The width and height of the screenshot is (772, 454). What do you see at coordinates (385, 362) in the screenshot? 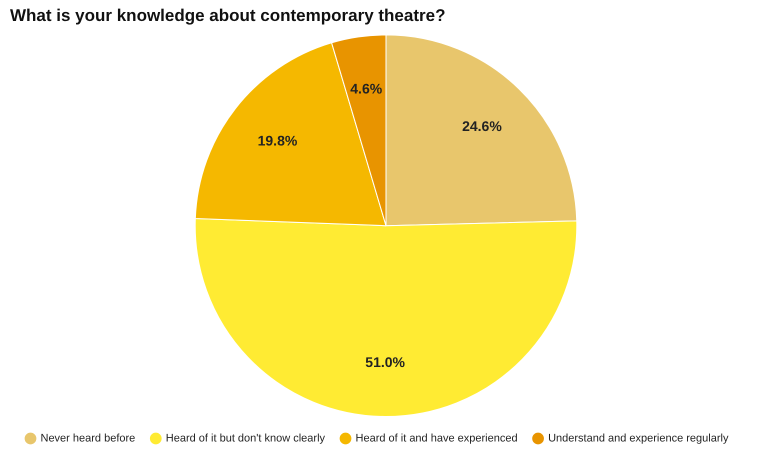
I see `data-label: 51.0%` at bounding box center [385, 362].